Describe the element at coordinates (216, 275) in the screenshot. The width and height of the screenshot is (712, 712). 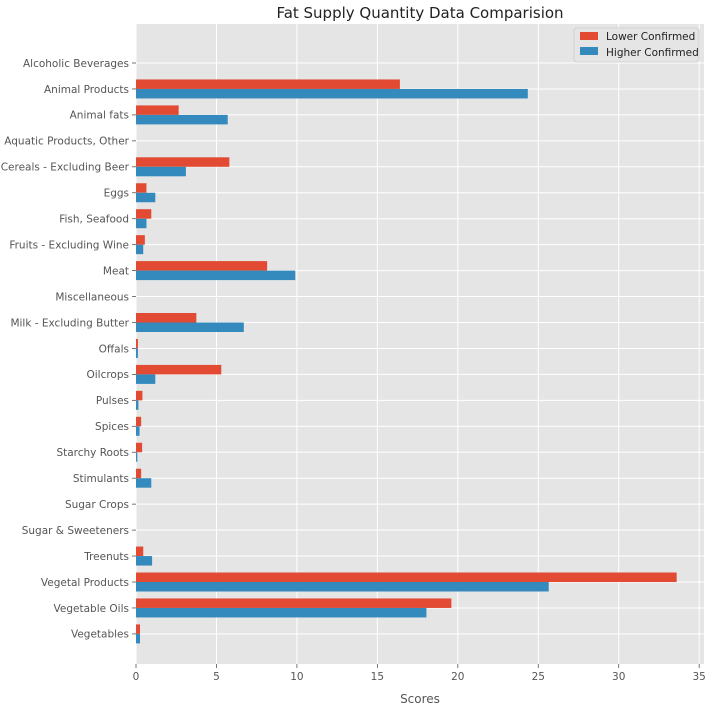
I see `bar-higher-confirmed-meat` at that location.